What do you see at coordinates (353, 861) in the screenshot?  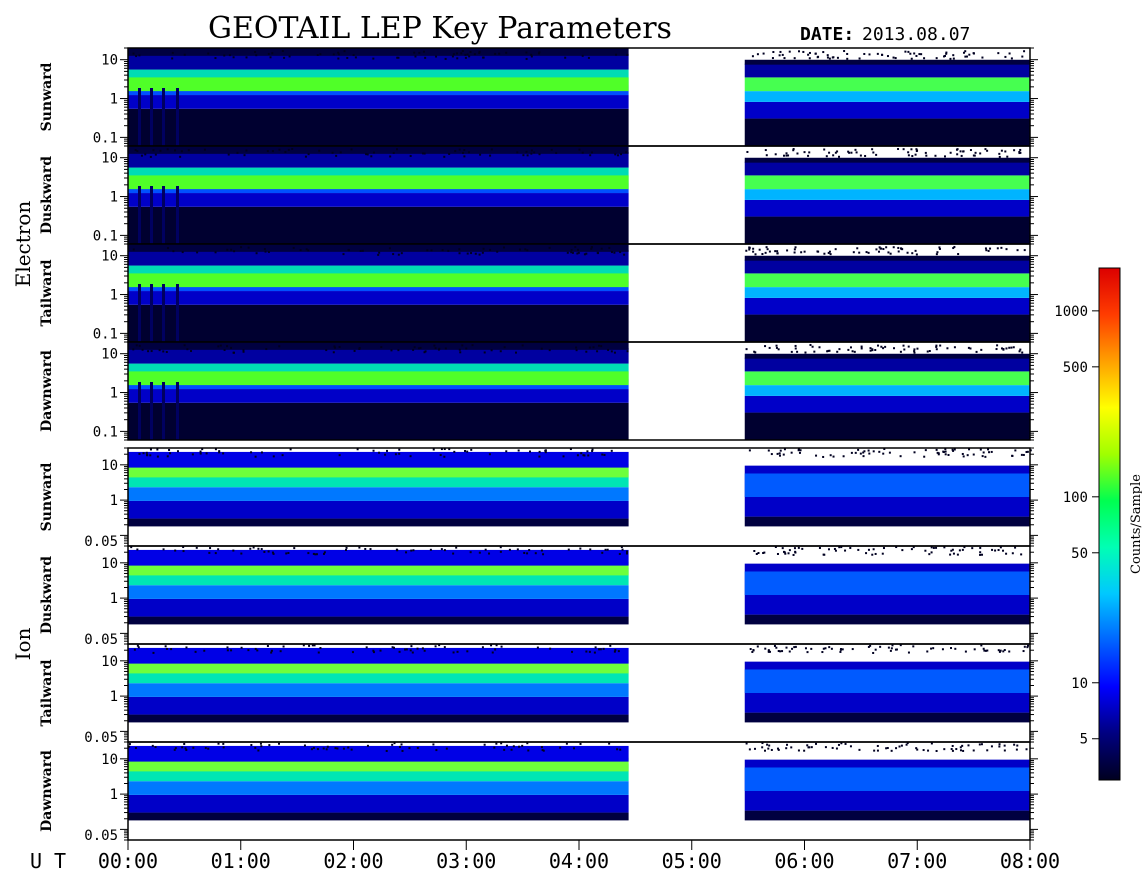 I see `x-tick-label: 02:00` at bounding box center [353, 861].